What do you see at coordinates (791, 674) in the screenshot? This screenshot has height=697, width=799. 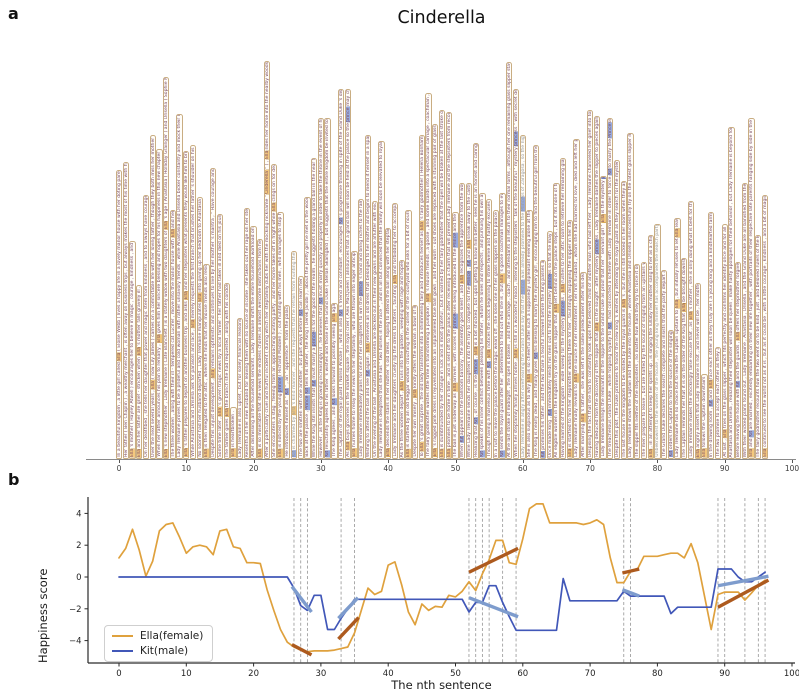 I see `x-tick-label: 100` at bounding box center [791, 674].